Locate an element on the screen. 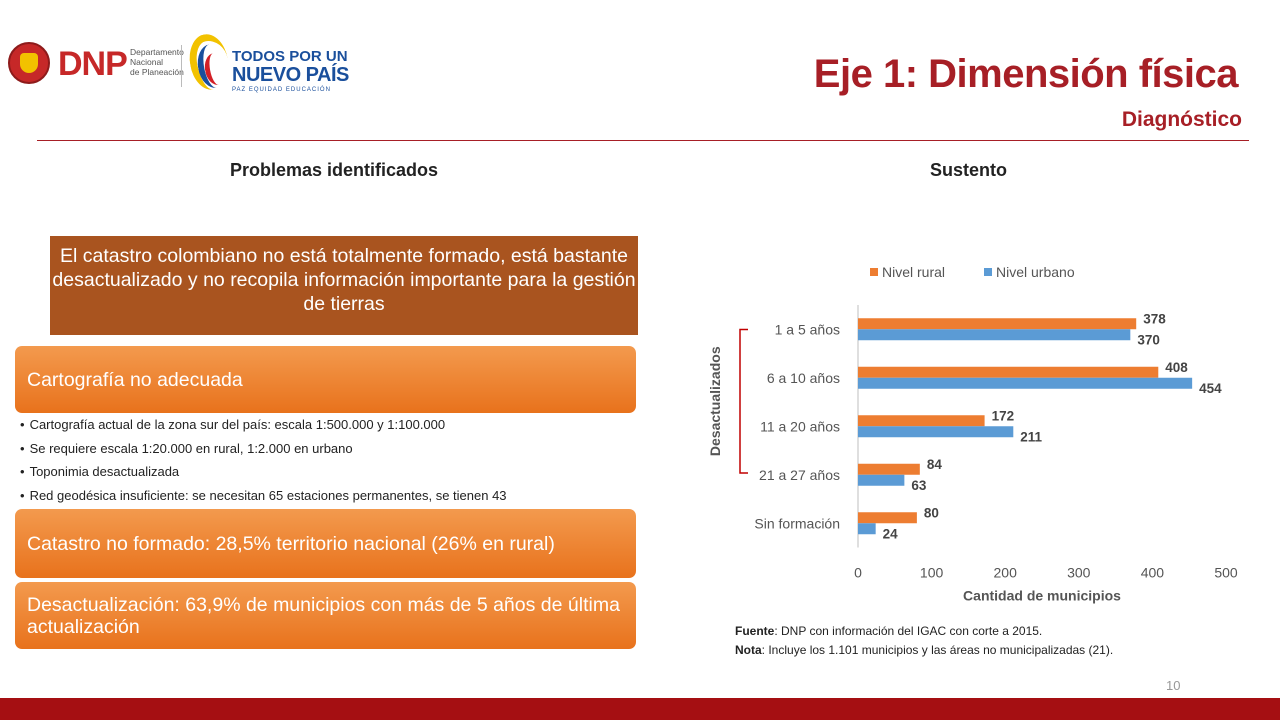 This screenshot has height=720, width=1280. legend-label: Nivel rural is located at coordinates (913, 272).